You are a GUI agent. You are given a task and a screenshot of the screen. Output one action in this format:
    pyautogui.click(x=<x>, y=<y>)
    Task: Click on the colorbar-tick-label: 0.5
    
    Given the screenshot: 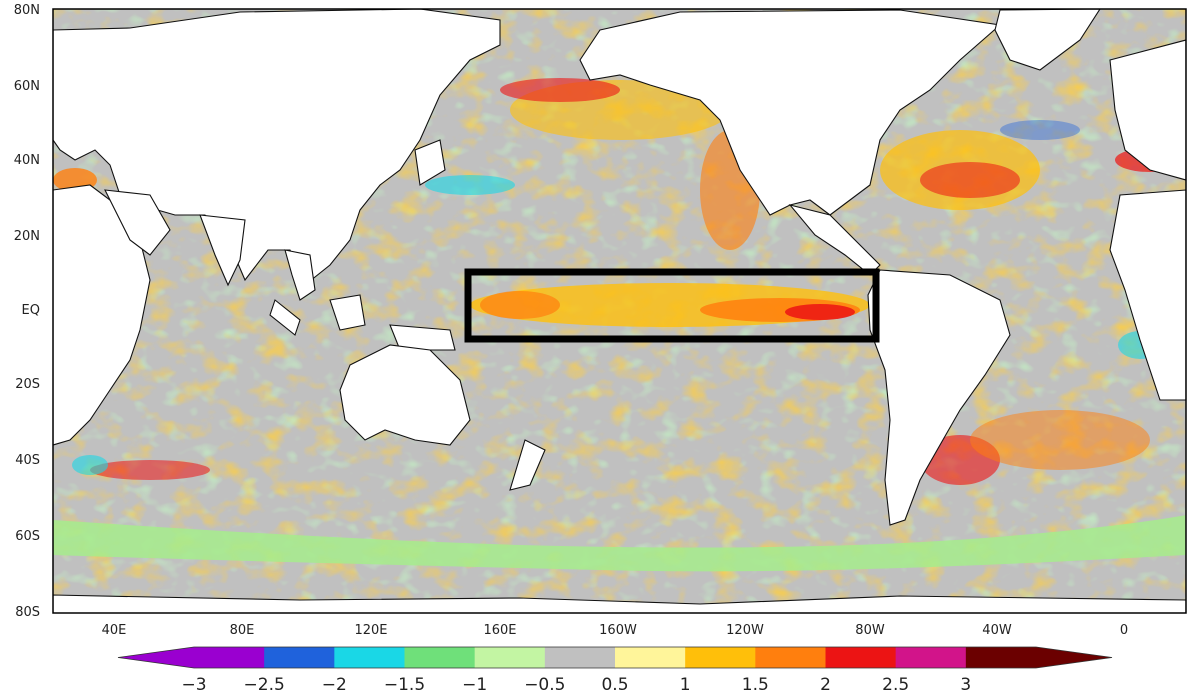 What is the action you would take?
    pyautogui.click(x=614, y=685)
    